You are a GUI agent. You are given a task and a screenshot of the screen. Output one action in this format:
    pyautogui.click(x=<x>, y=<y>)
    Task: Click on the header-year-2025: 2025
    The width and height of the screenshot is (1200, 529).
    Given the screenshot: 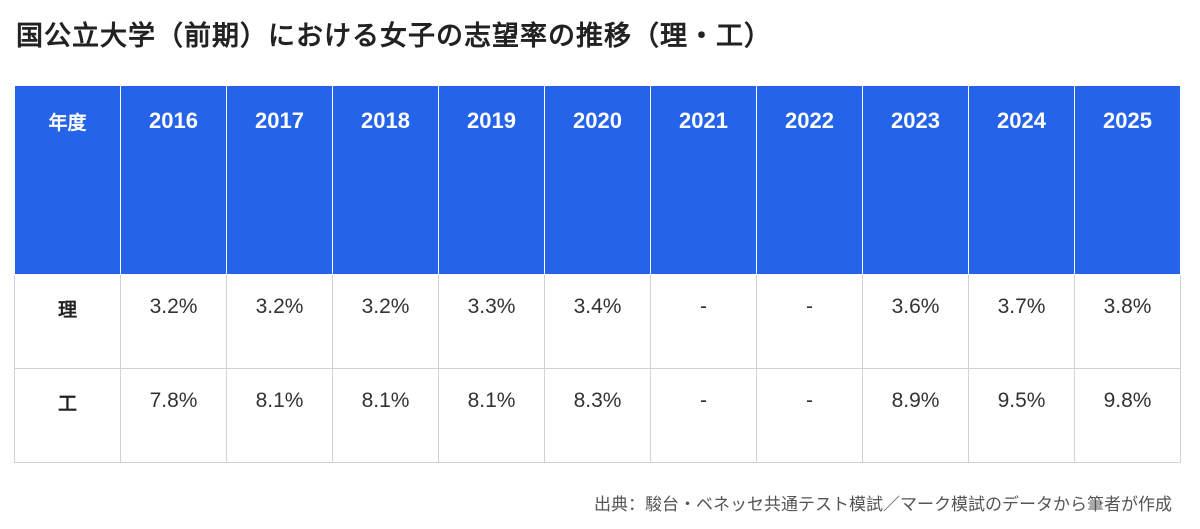 What is the action you would take?
    pyautogui.click(x=1127, y=180)
    